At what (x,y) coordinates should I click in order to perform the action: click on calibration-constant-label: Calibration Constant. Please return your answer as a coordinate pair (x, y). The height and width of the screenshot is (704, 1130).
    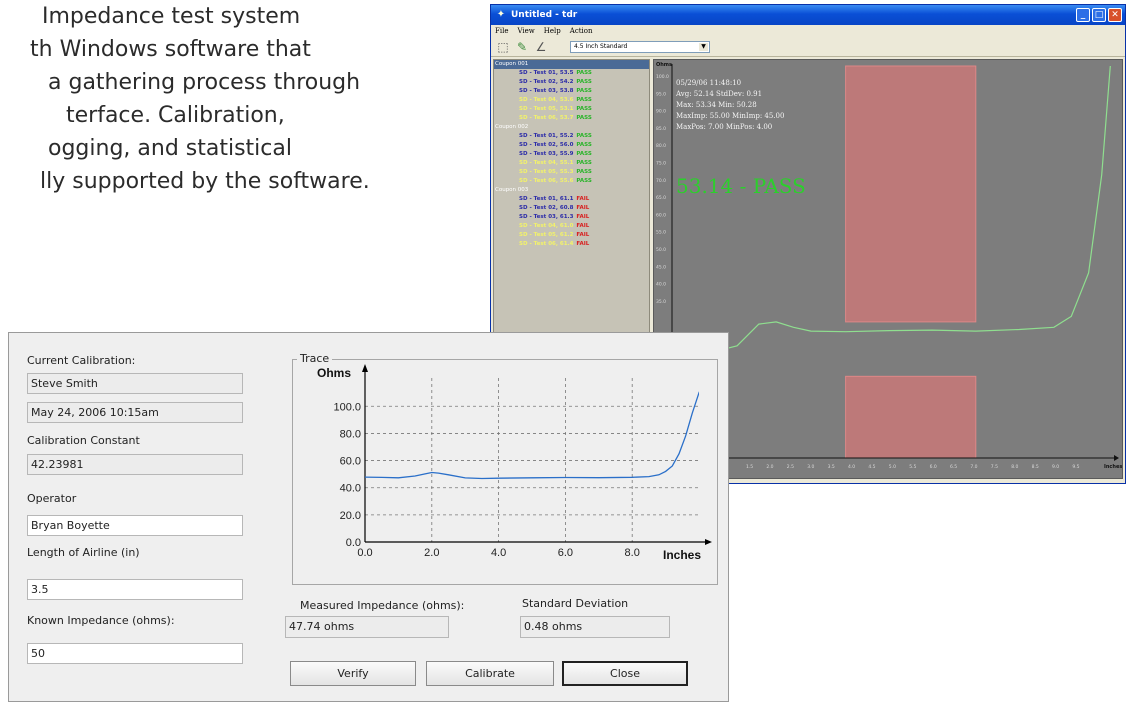
    Looking at the image, I should click on (83, 440).